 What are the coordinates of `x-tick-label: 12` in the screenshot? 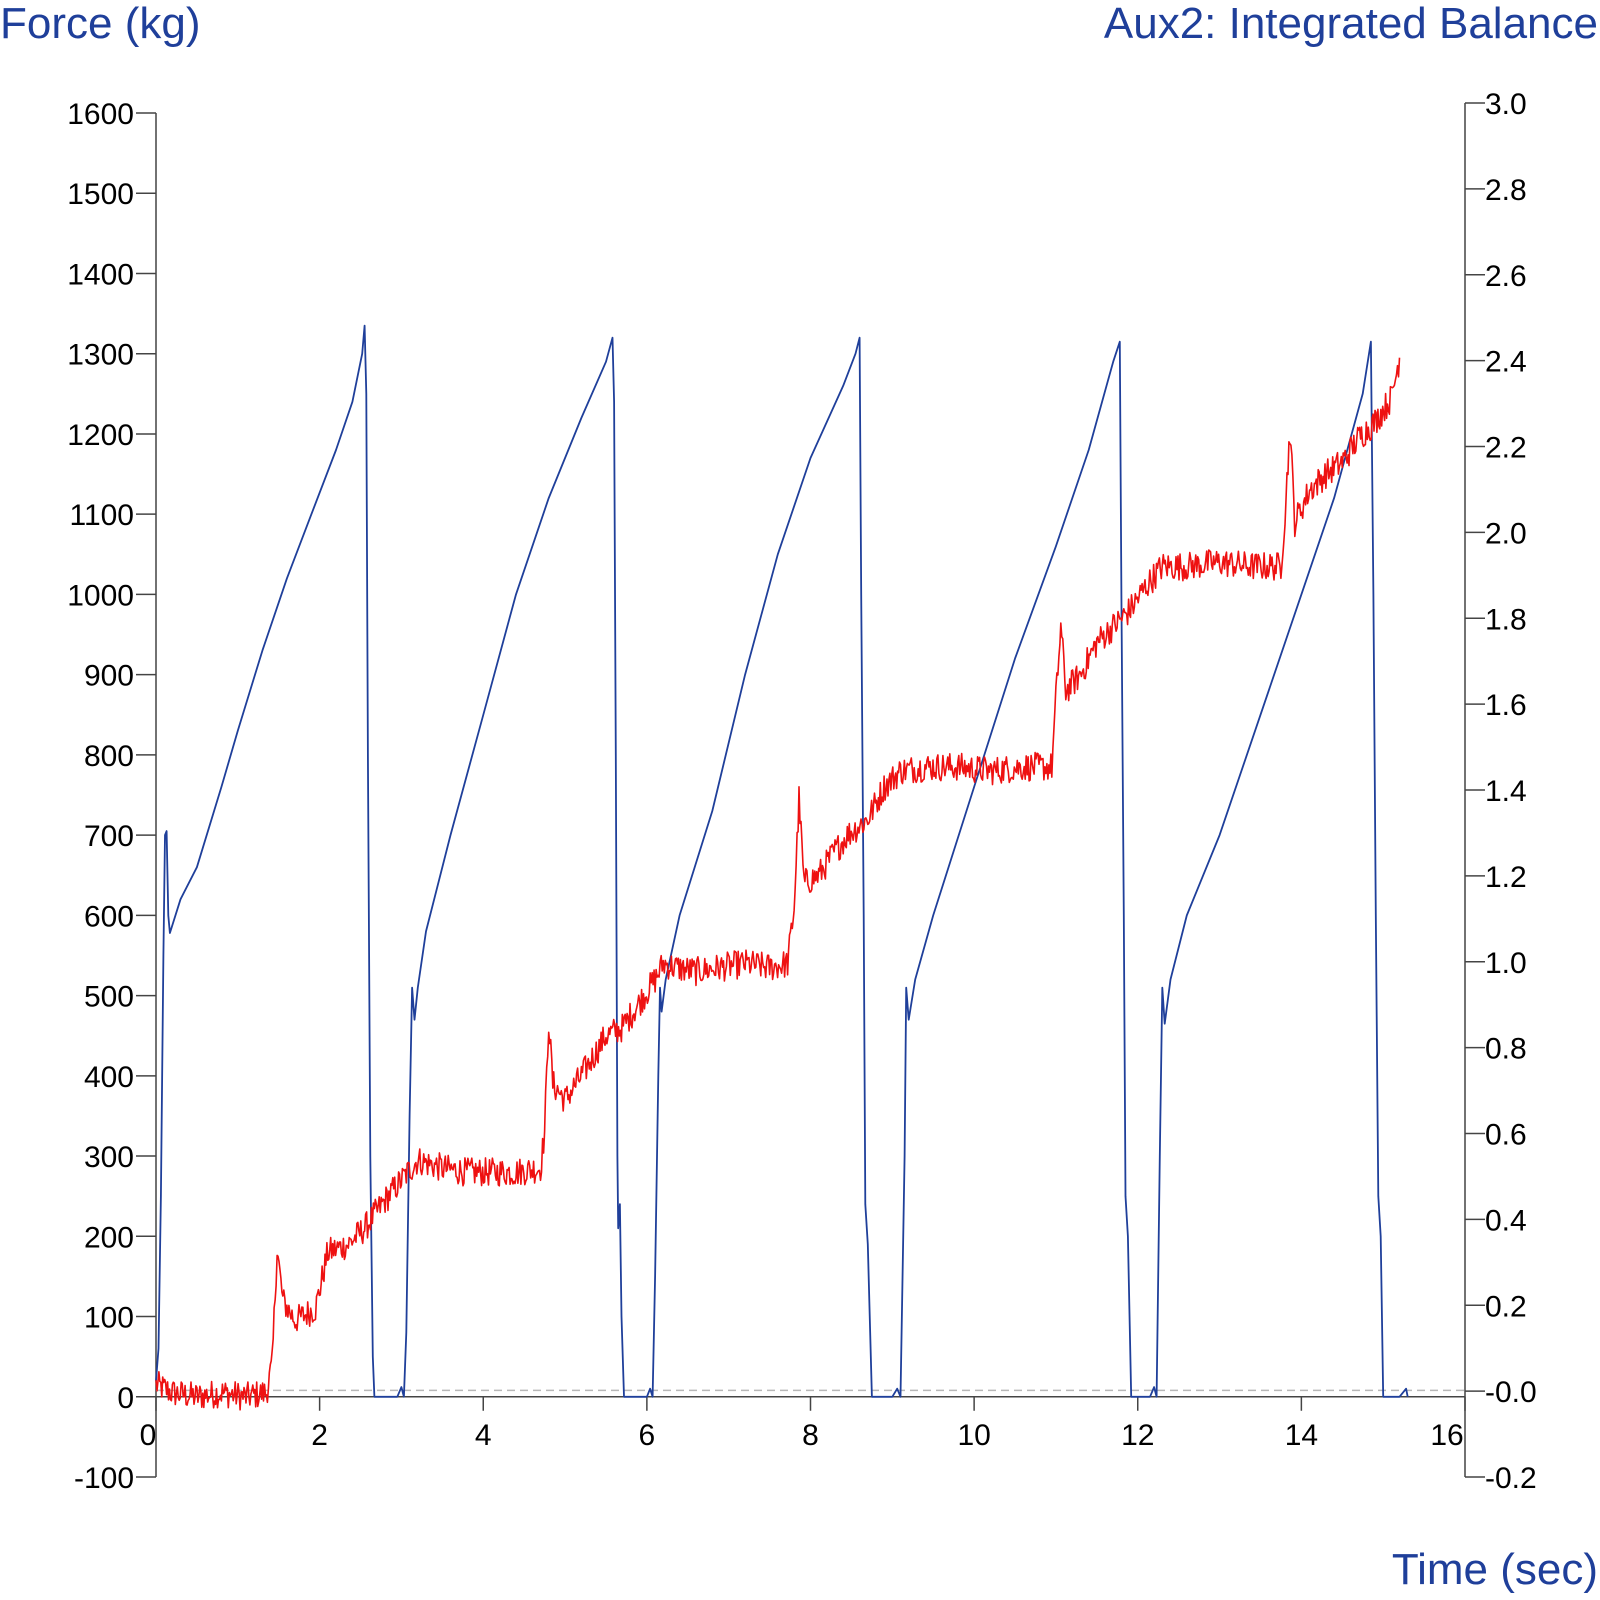 It's located at (1137, 1435).